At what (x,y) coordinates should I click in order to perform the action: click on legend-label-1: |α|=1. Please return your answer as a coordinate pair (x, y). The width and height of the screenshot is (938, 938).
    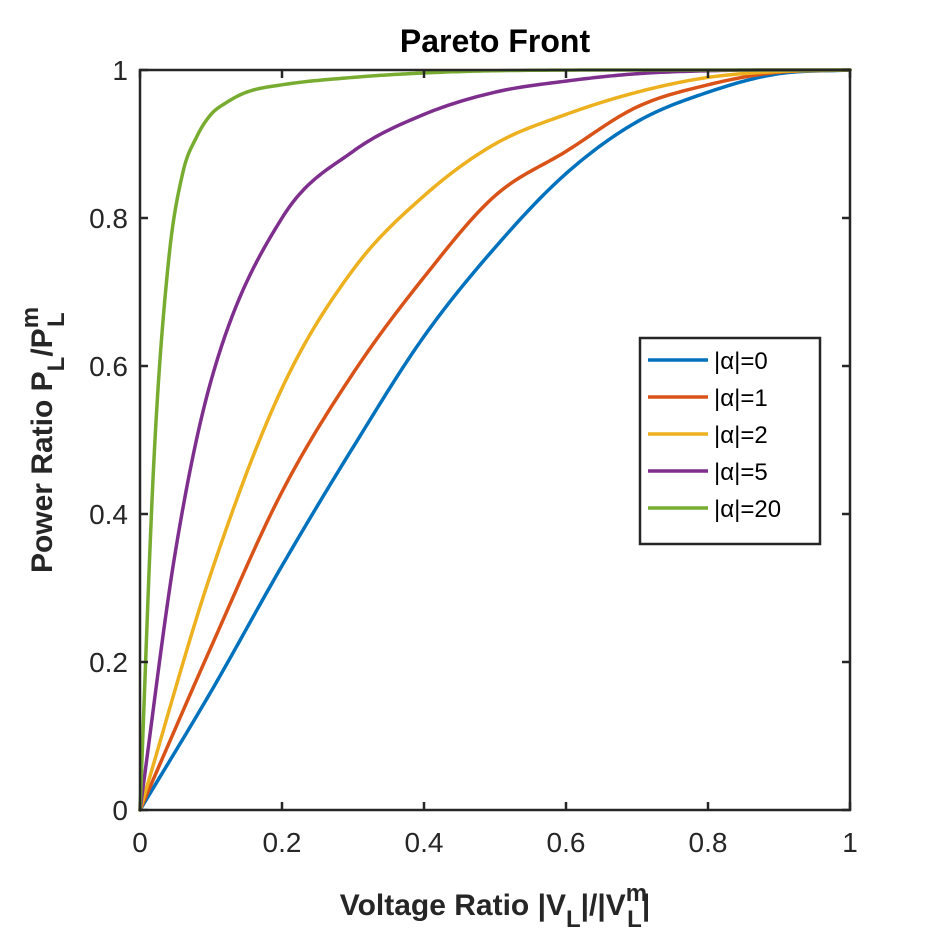
    Looking at the image, I should click on (741, 398).